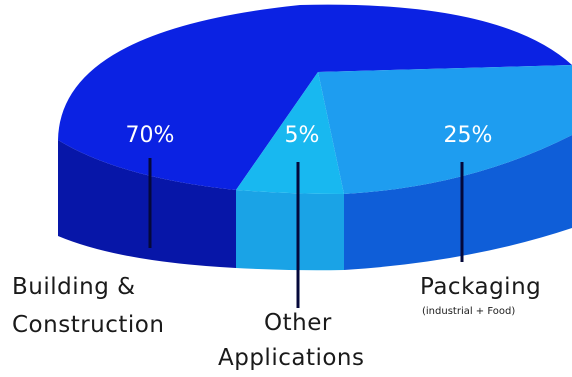 The width and height of the screenshot is (572, 377). Describe the element at coordinates (74, 287) in the screenshot. I see `category-label-building-line1: Building &` at that location.